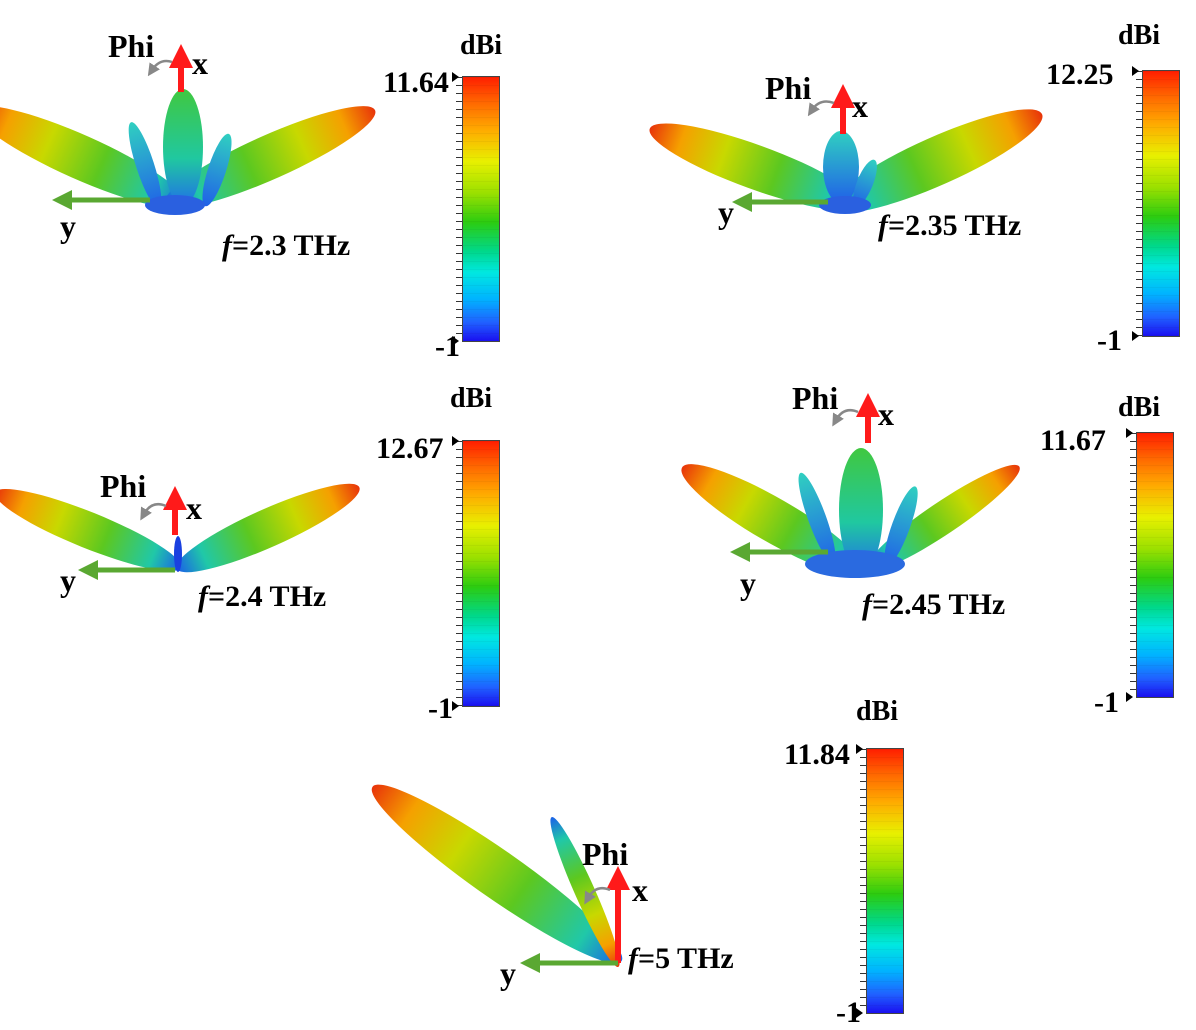 The height and width of the screenshot is (1030, 1196). Describe the element at coordinates (1080, 74) in the screenshot. I see `colorbar-max: 12.25` at that location.